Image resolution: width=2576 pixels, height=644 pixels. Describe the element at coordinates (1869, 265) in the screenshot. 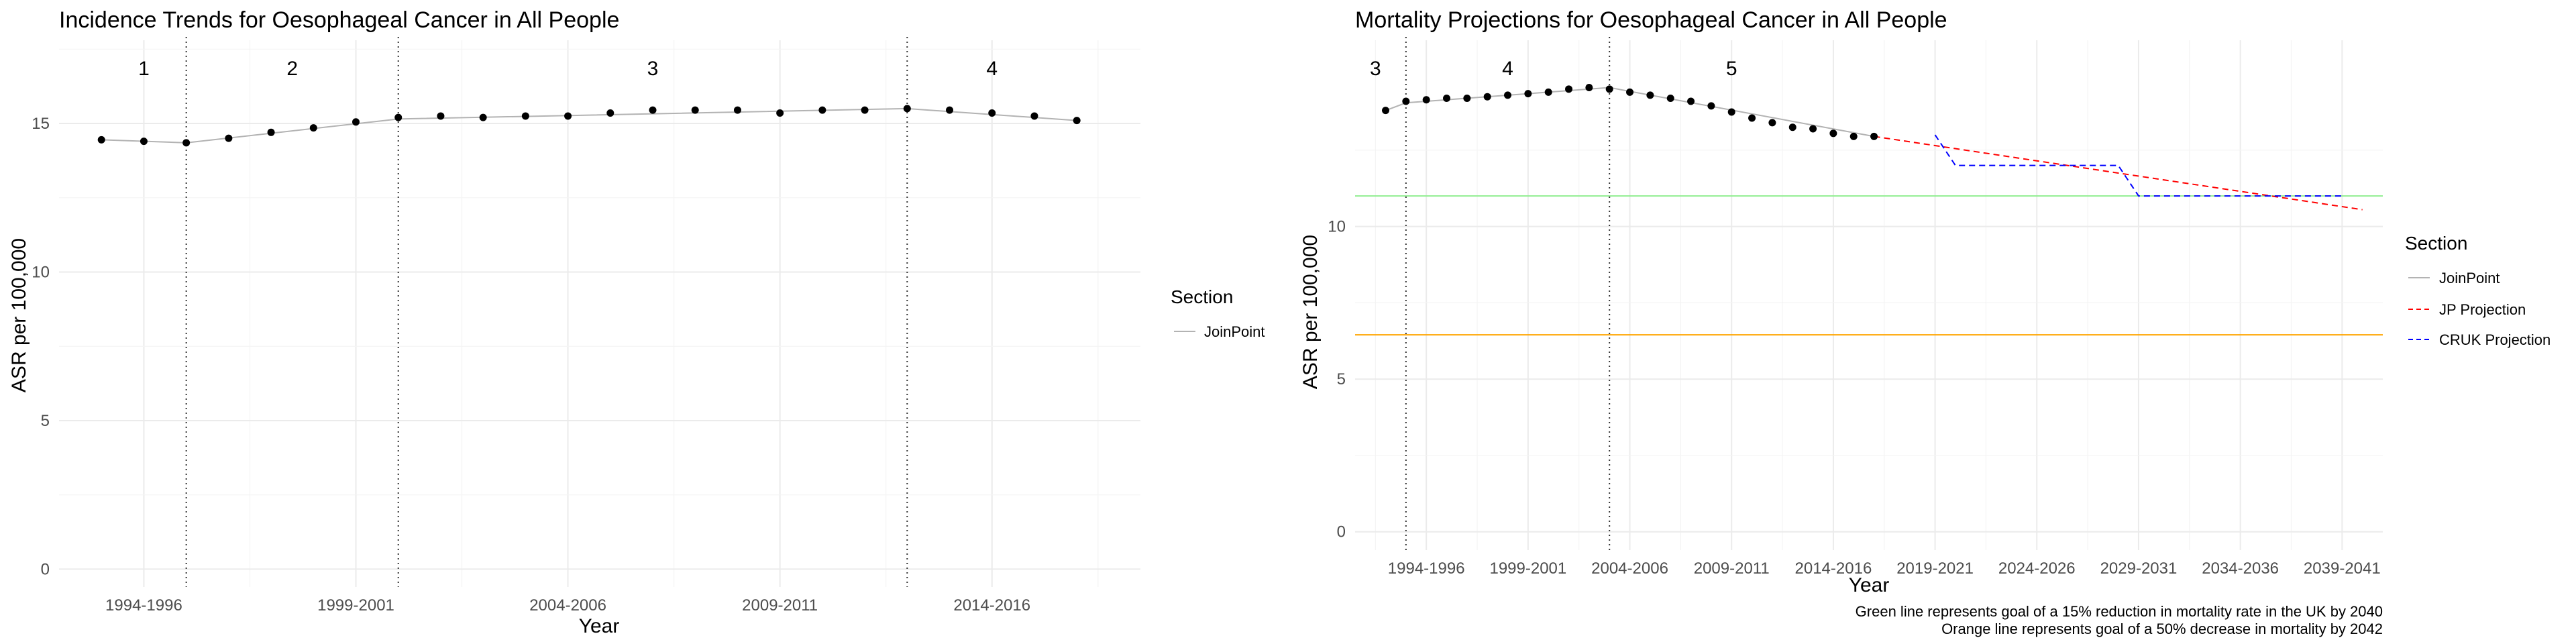

I see `goal-lines` at that location.